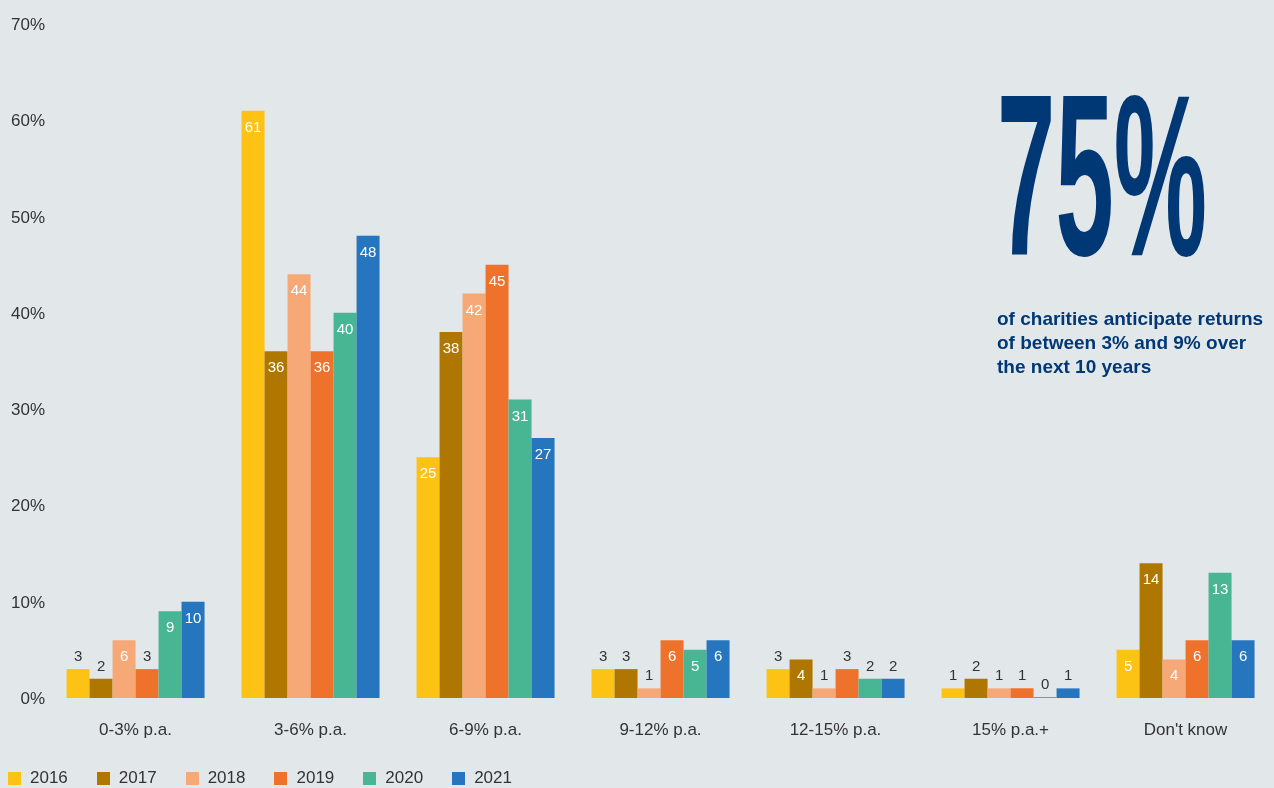 This screenshot has width=1274, height=788. I want to click on data-label: 0, so click(1045, 683).